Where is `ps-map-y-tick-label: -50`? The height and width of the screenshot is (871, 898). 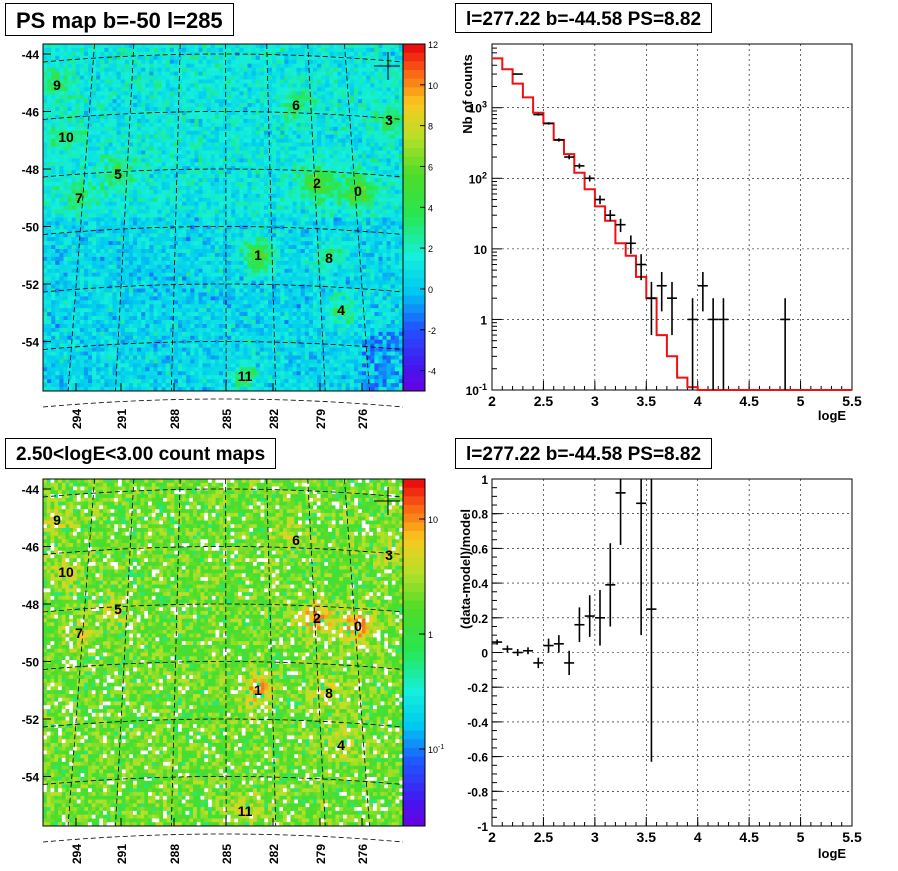
ps-map-y-tick-label: -50 is located at coordinates (31, 228).